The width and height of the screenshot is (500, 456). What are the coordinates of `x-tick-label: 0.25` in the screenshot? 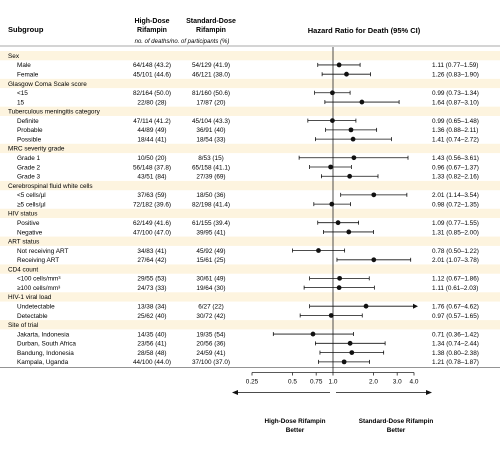 It's located at (252, 382).